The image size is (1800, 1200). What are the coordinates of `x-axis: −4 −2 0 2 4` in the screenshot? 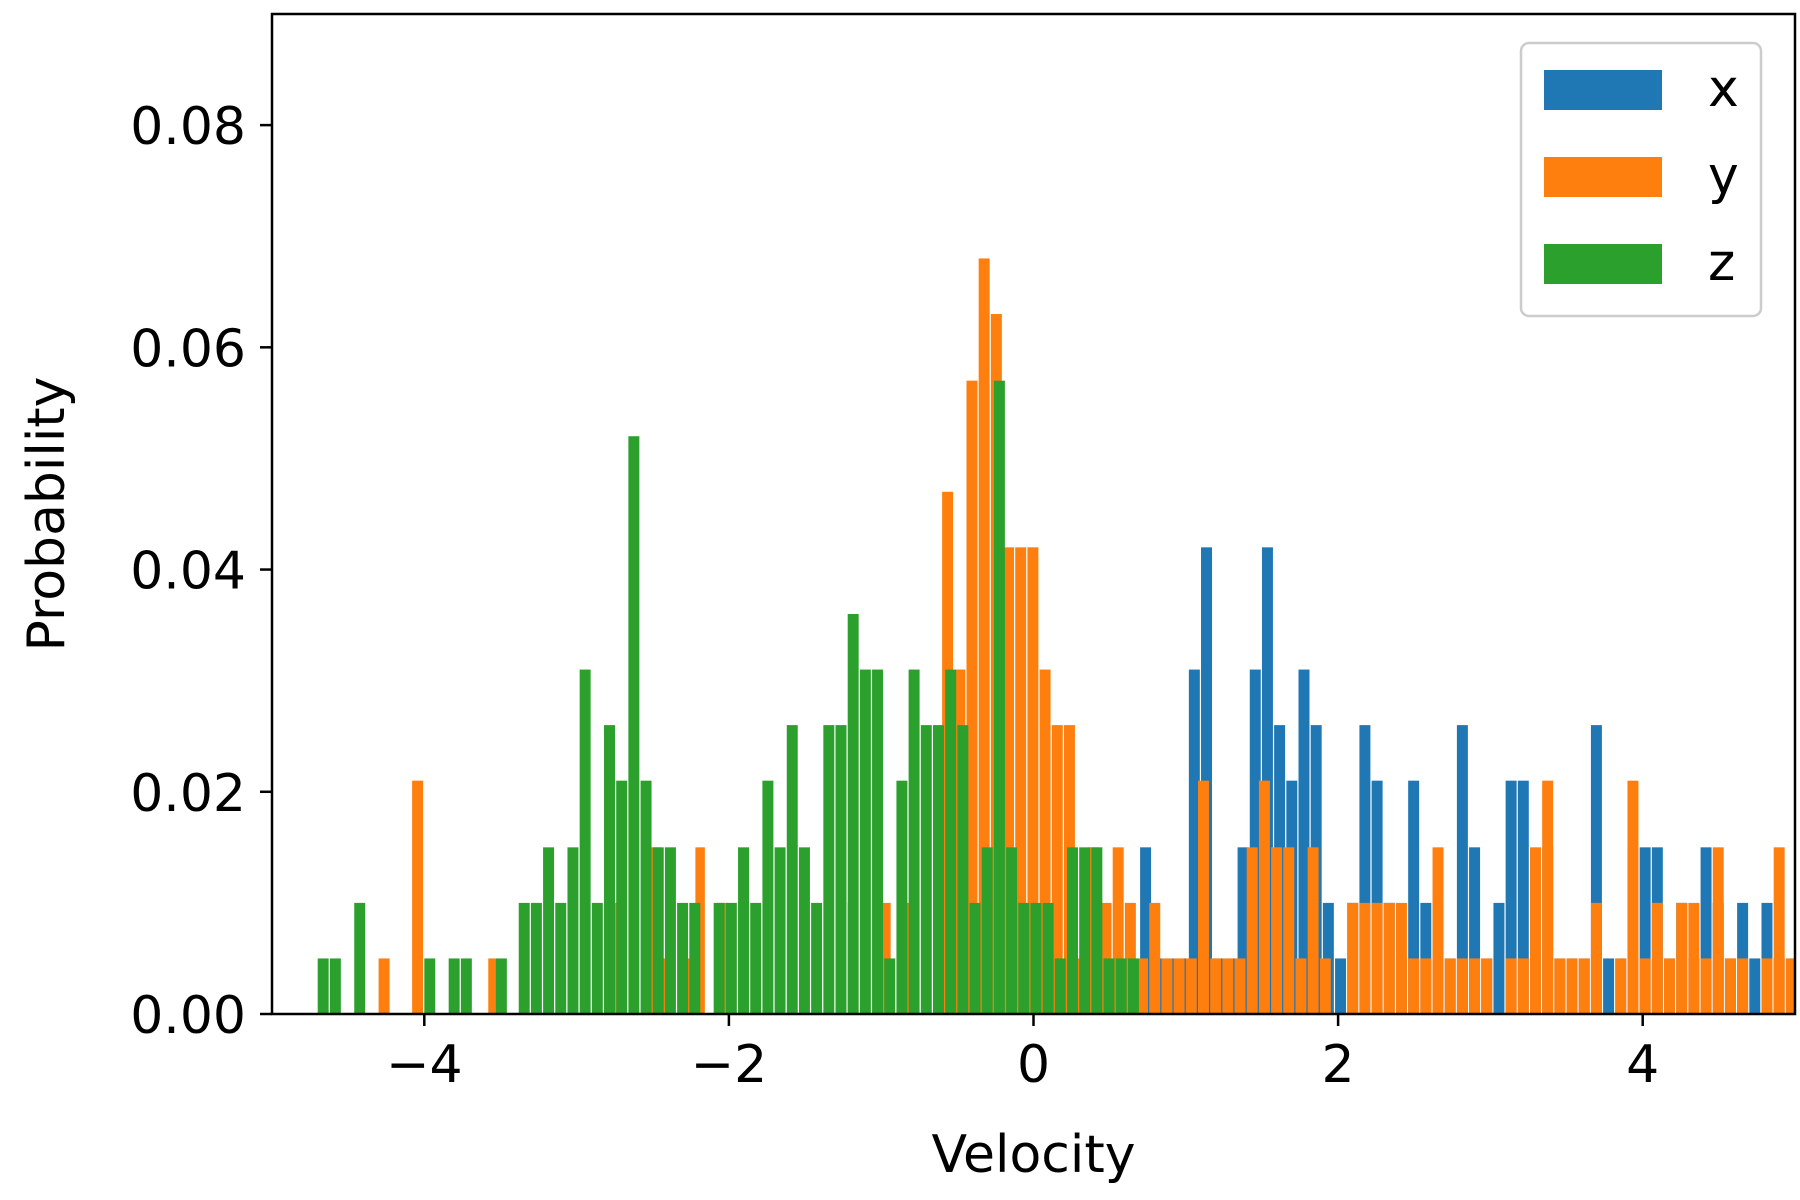 It's located at (1022, 1054).